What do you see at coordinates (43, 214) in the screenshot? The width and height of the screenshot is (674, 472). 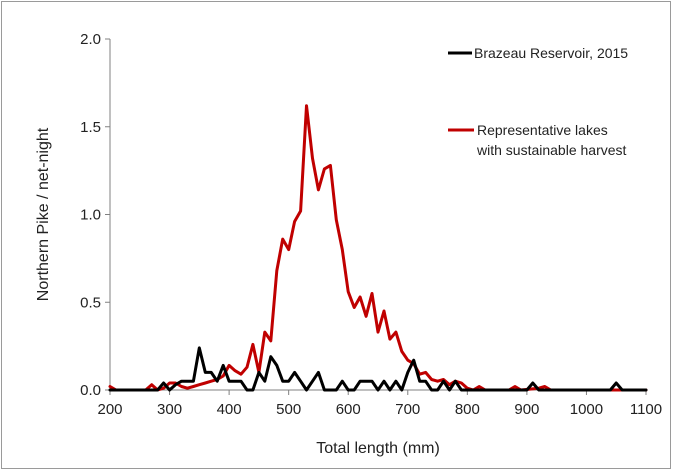 I see `y-axis-label: Northern Pike / net-night` at bounding box center [43, 214].